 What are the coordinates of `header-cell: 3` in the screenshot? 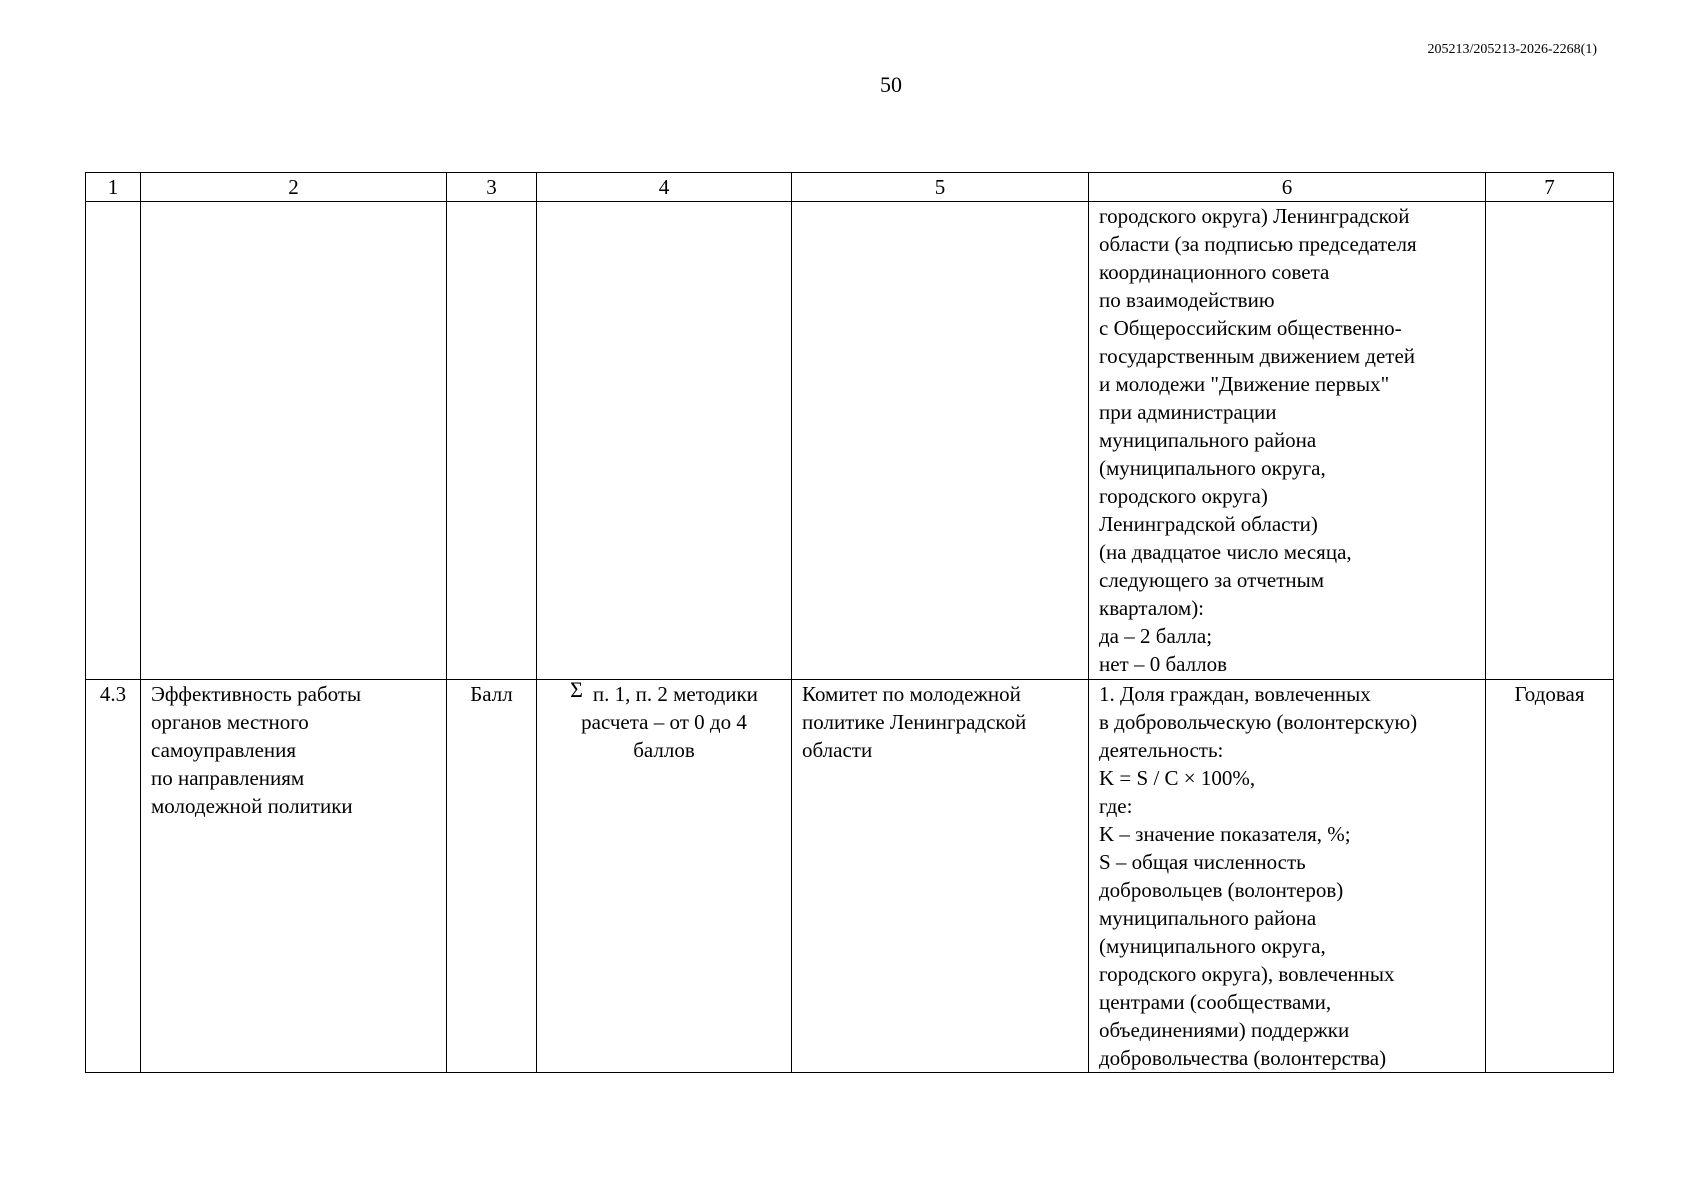 It's located at (491, 187).